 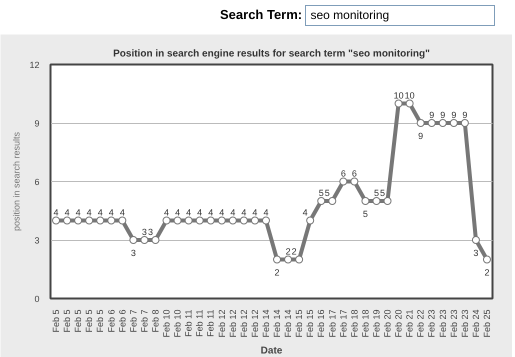 What do you see at coordinates (155, 321) in the screenshot?
I see `x-tick-label: Feb 8` at bounding box center [155, 321].